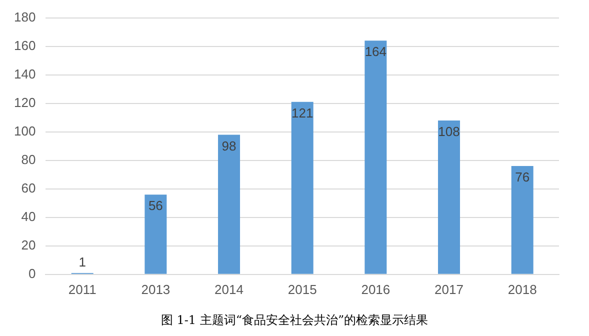  What do you see at coordinates (28, 159) in the screenshot?
I see `y-tick-label: 80` at bounding box center [28, 159].